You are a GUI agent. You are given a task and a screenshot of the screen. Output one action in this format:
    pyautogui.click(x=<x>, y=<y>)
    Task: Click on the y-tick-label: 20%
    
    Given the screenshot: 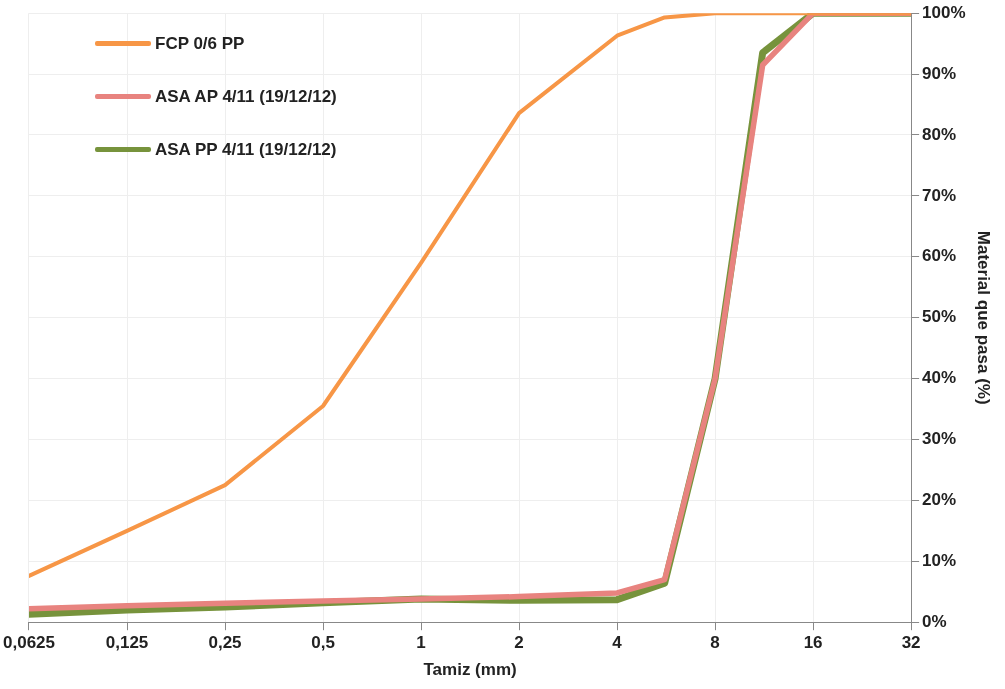 What is the action you would take?
    pyautogui.click(x=939, y=500)
    